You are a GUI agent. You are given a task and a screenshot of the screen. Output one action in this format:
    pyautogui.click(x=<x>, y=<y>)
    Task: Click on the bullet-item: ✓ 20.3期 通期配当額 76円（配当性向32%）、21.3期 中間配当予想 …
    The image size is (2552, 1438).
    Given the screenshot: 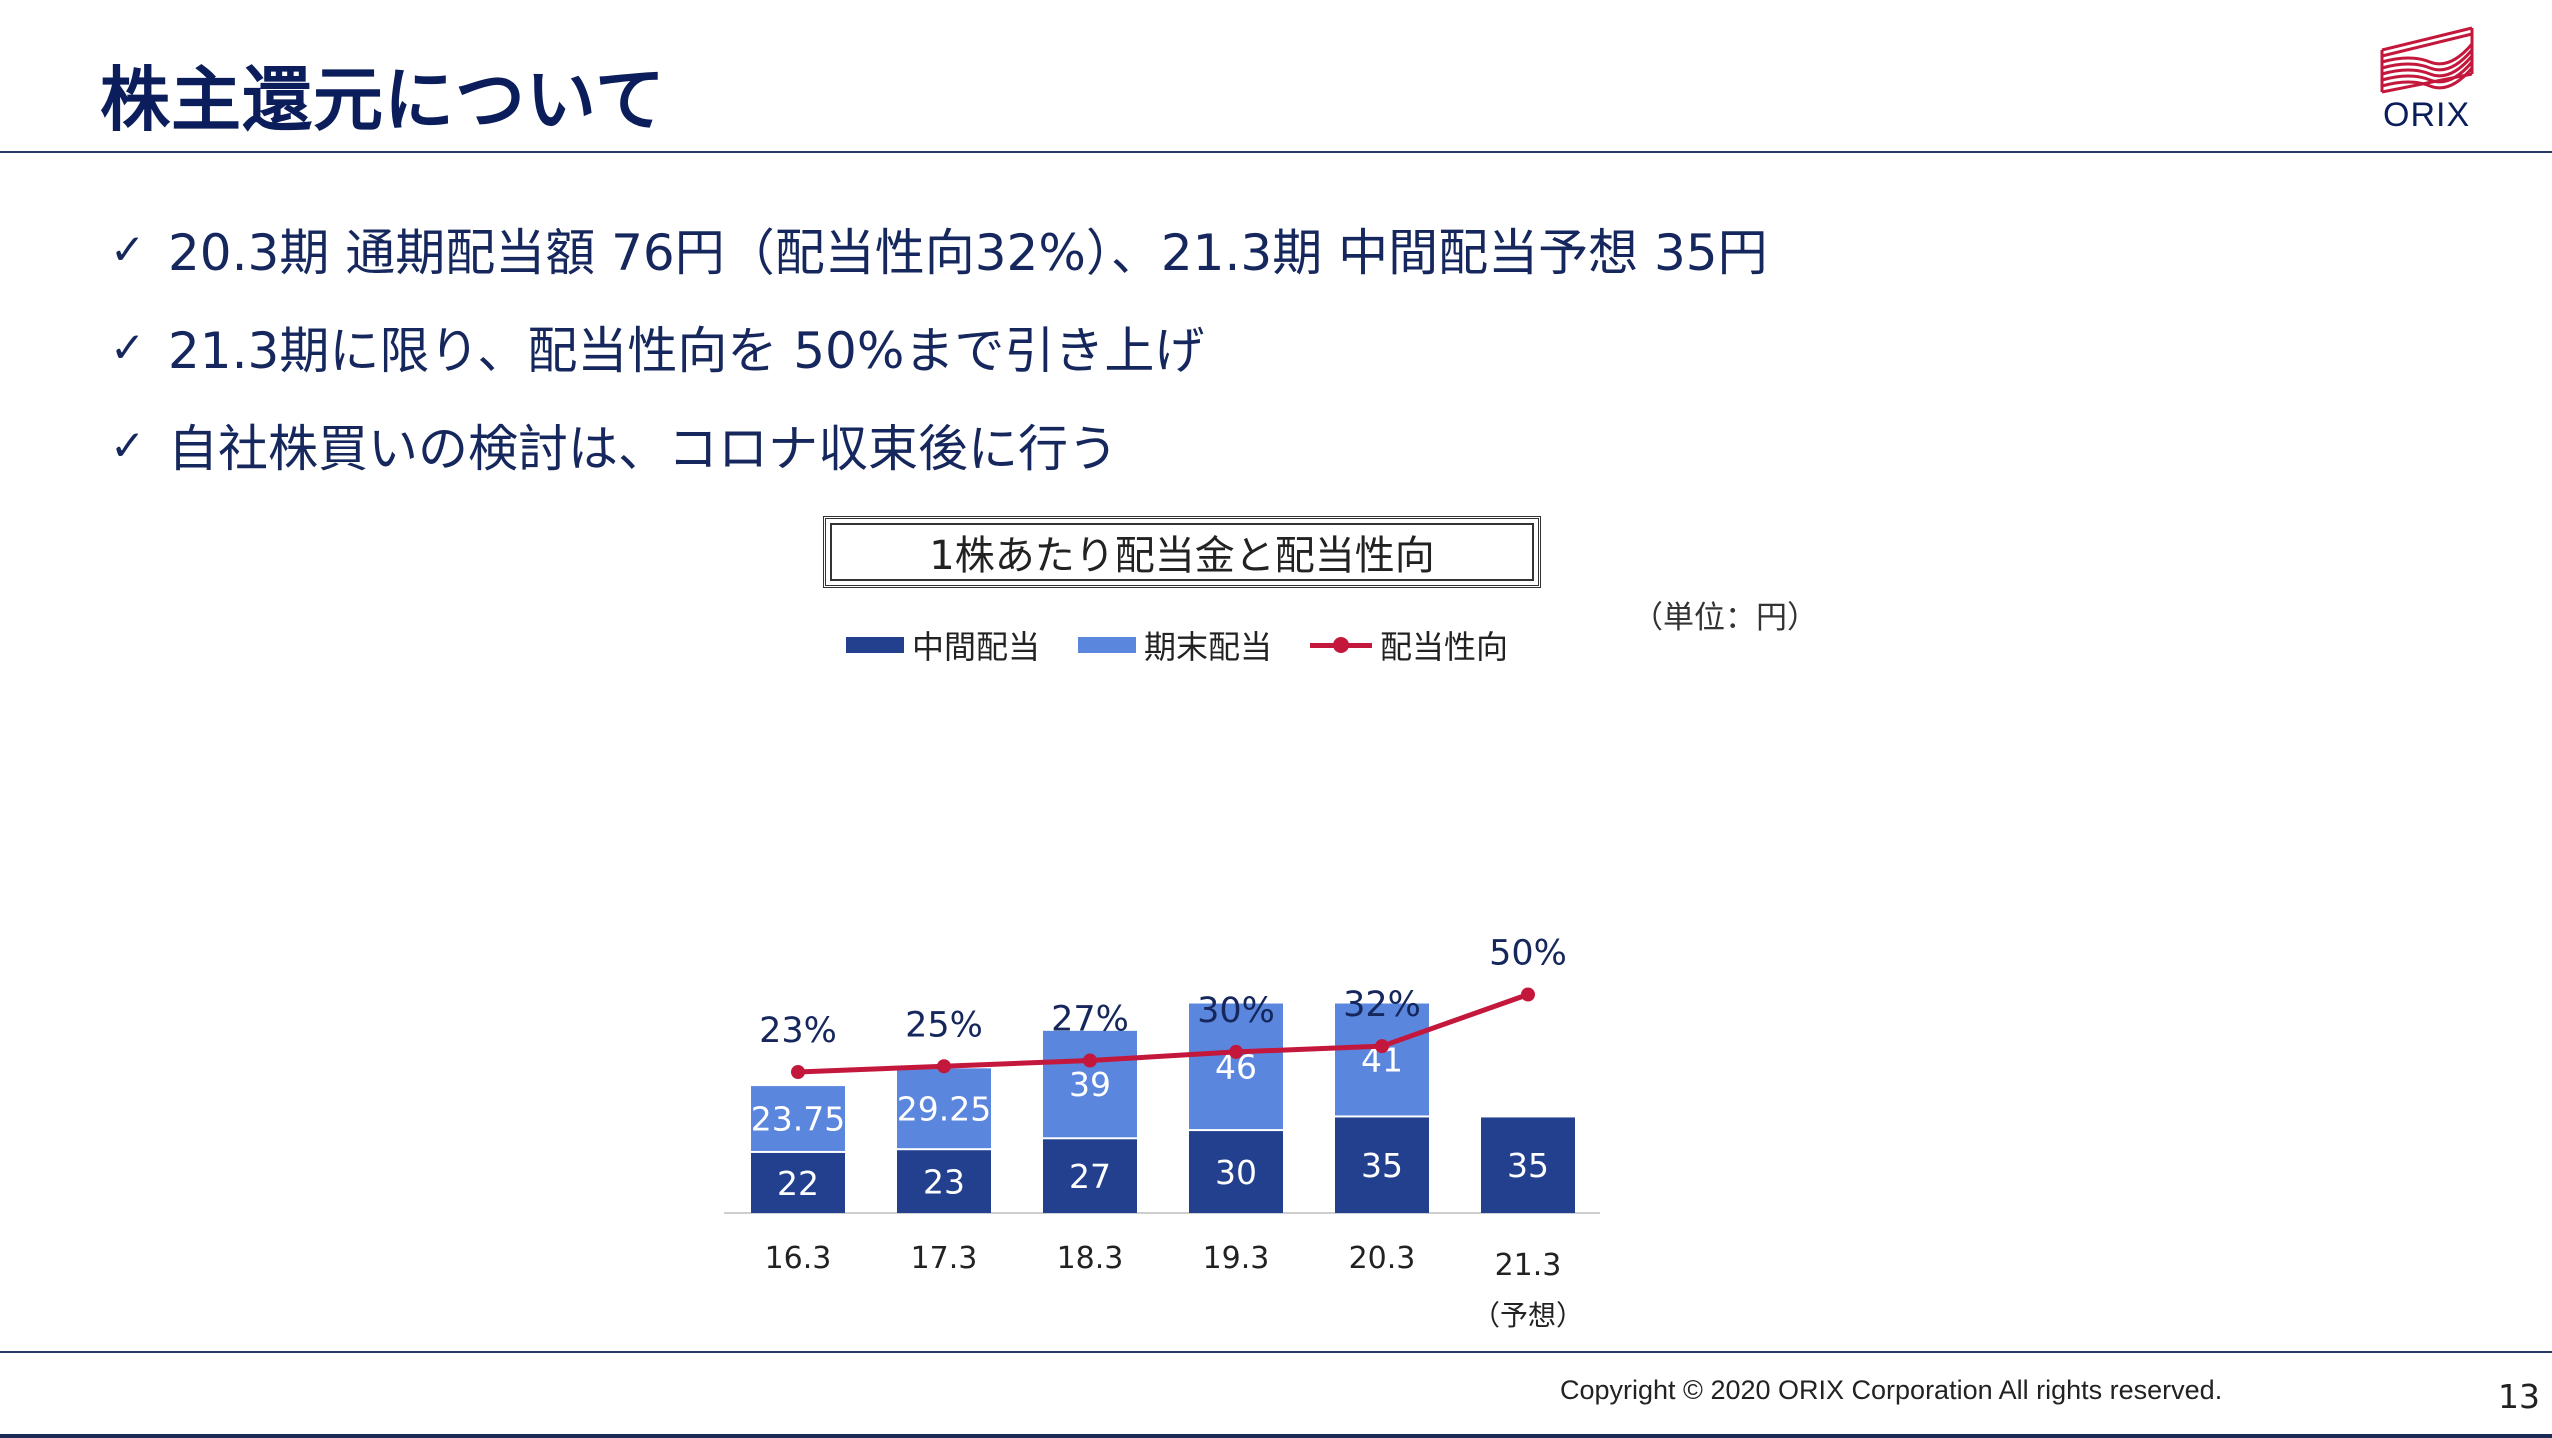 What is the action you would take?
    pyautogui.click(x=939, y=249)
    